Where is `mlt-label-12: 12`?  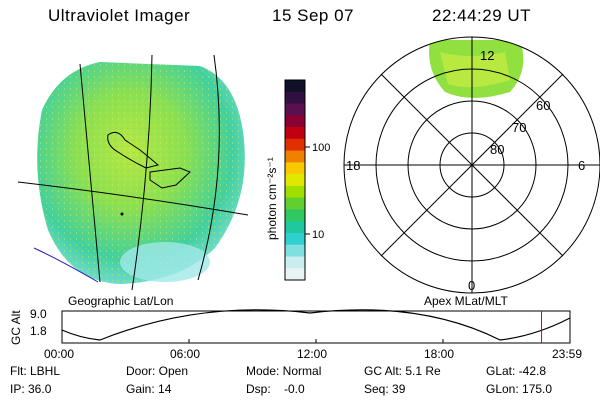 mlt-label-12: 12 is located at coordinates (487, 55).